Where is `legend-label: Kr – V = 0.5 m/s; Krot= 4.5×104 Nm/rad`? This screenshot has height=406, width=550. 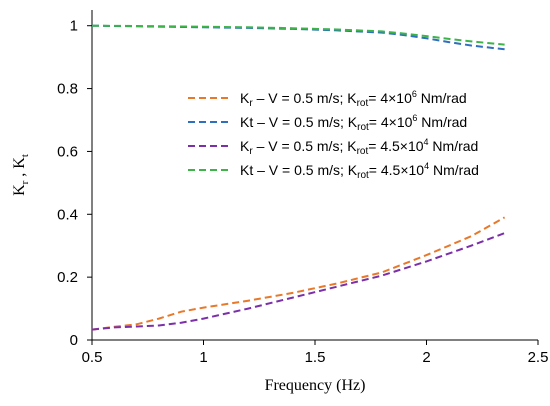
legend-label: Kr – V = 0.5 m/s; Krot= 4.5×104 Nm/rad is located at coordinates (359, 147).